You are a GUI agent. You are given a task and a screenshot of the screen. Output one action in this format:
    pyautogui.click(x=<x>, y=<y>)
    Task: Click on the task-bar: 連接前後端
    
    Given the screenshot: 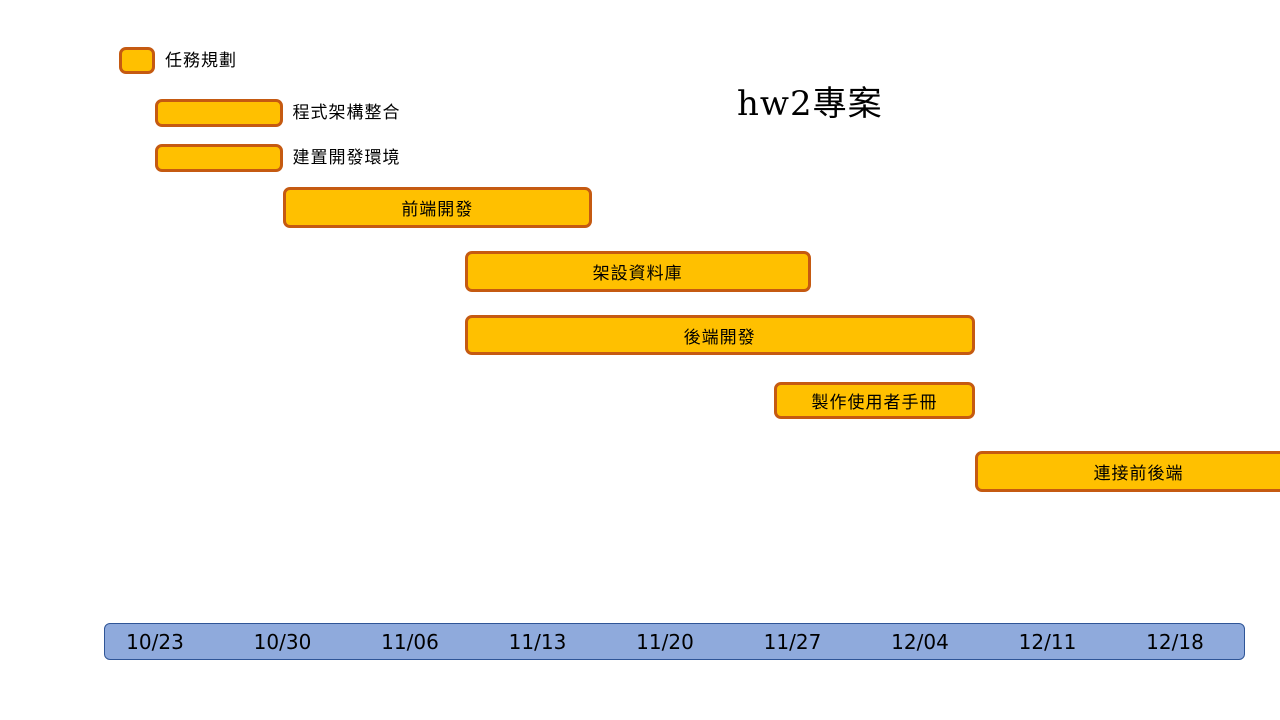 What is the action you would take?
    pyautogui.click(x=1127, y=471)
    